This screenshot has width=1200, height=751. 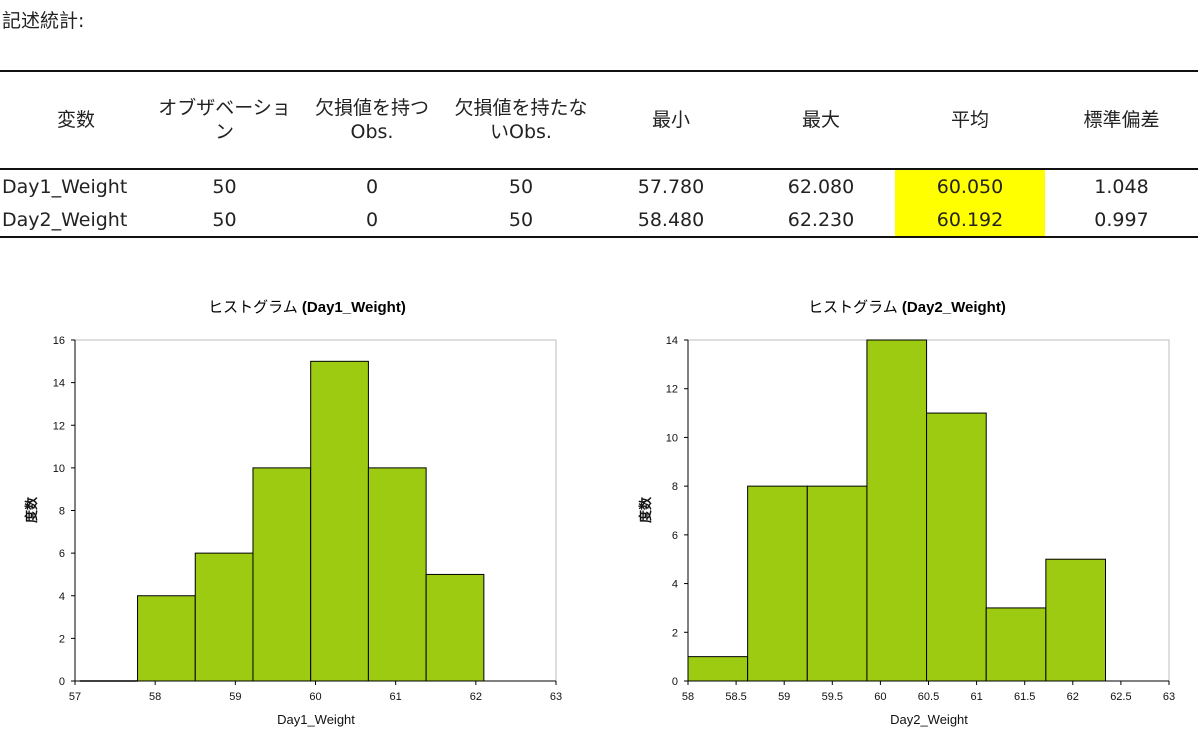 What do you see at coordinates (1121, 219) in the screenshot?
I see `cell-std-dev: 0.997` at bounding box center [1121, 219].